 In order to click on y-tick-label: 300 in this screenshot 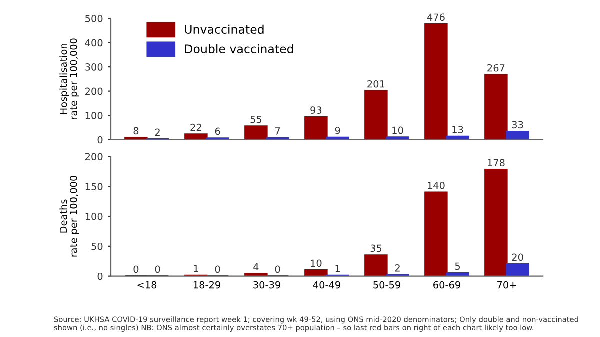, I will do `click(94, 67)`.